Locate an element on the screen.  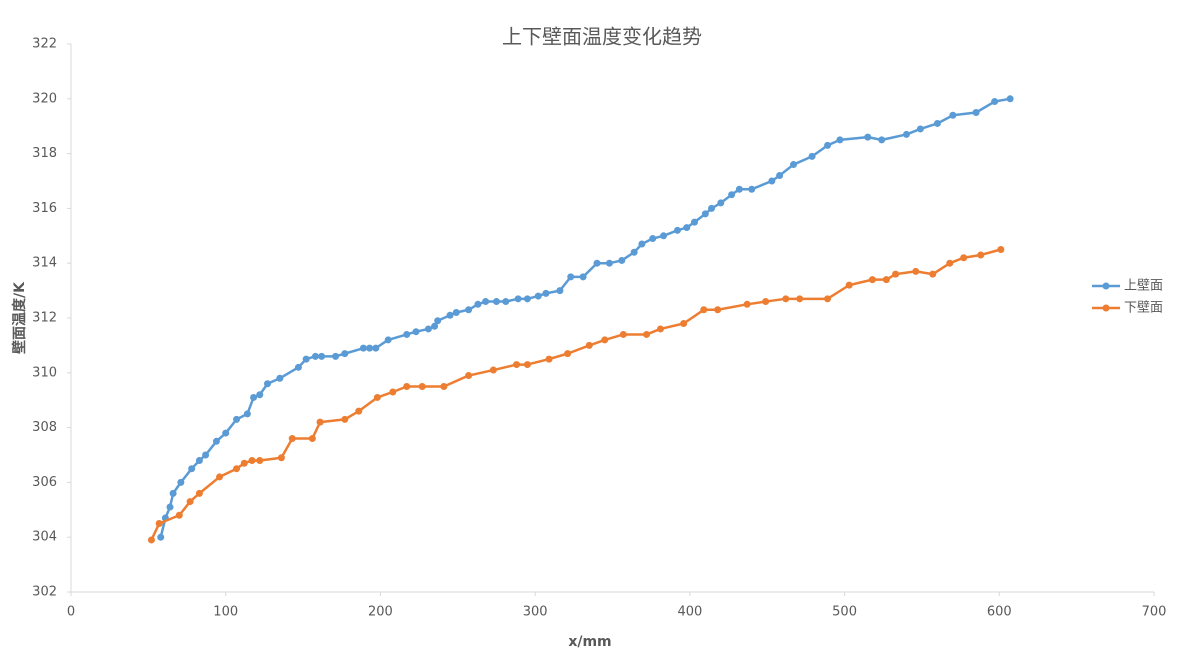
x-axis-title: x/mm is located at coordinates (589, 642).